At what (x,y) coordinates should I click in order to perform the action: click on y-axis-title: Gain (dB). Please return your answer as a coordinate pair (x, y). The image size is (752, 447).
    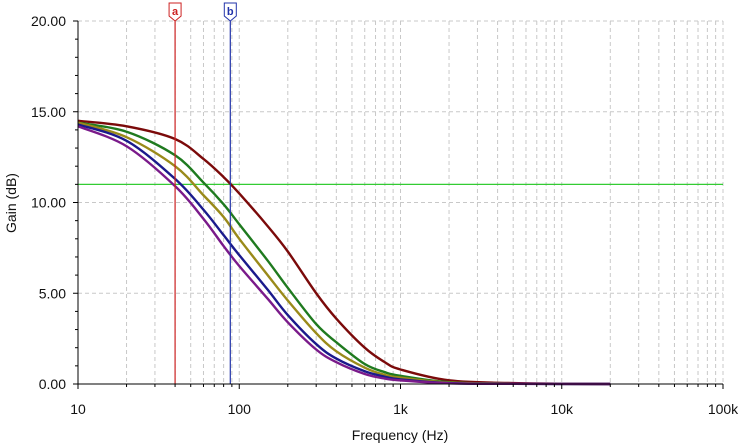
    Looking at the image, I should click on (11, 203).